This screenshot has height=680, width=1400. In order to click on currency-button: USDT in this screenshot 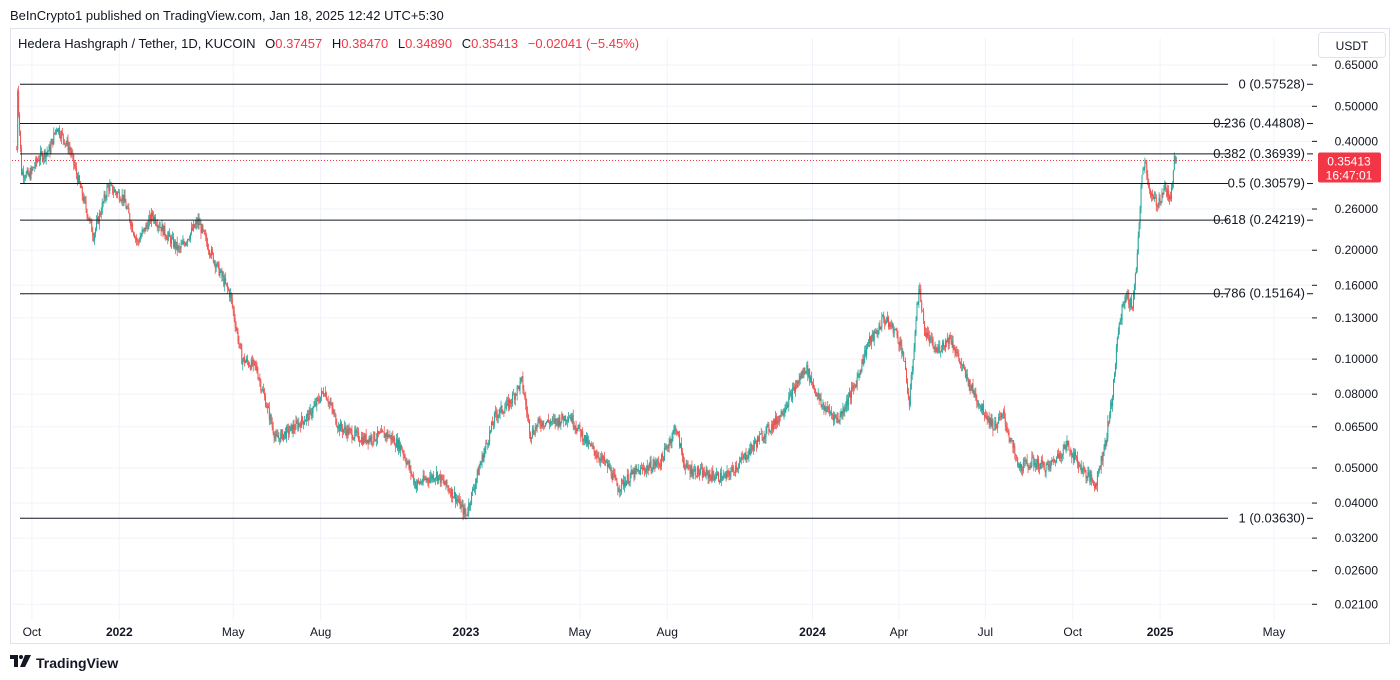, I will do `click(1352, 45)`.